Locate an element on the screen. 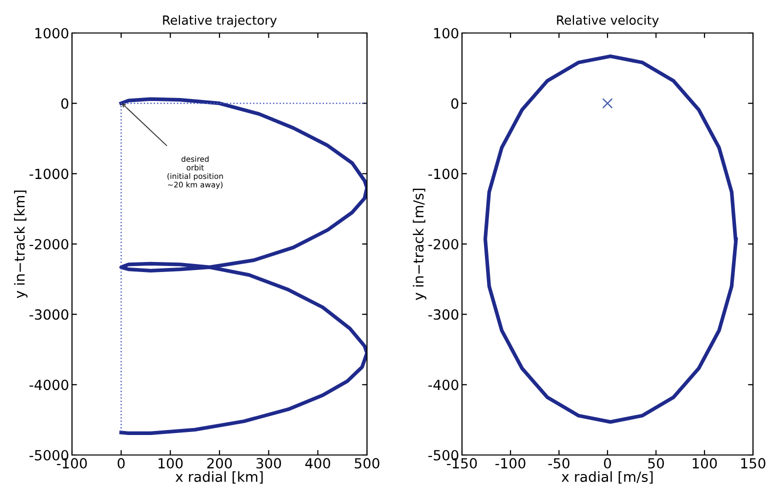  y-tick-label: -300 is located at coordinates (443, 314).